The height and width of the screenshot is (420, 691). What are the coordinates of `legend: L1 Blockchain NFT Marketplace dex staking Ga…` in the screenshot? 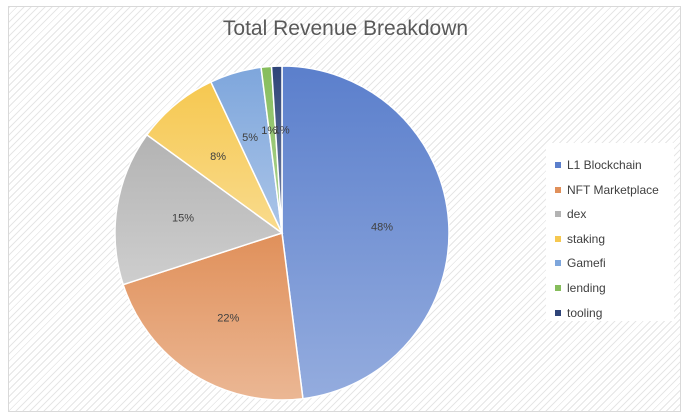 It's located at (610, 232).